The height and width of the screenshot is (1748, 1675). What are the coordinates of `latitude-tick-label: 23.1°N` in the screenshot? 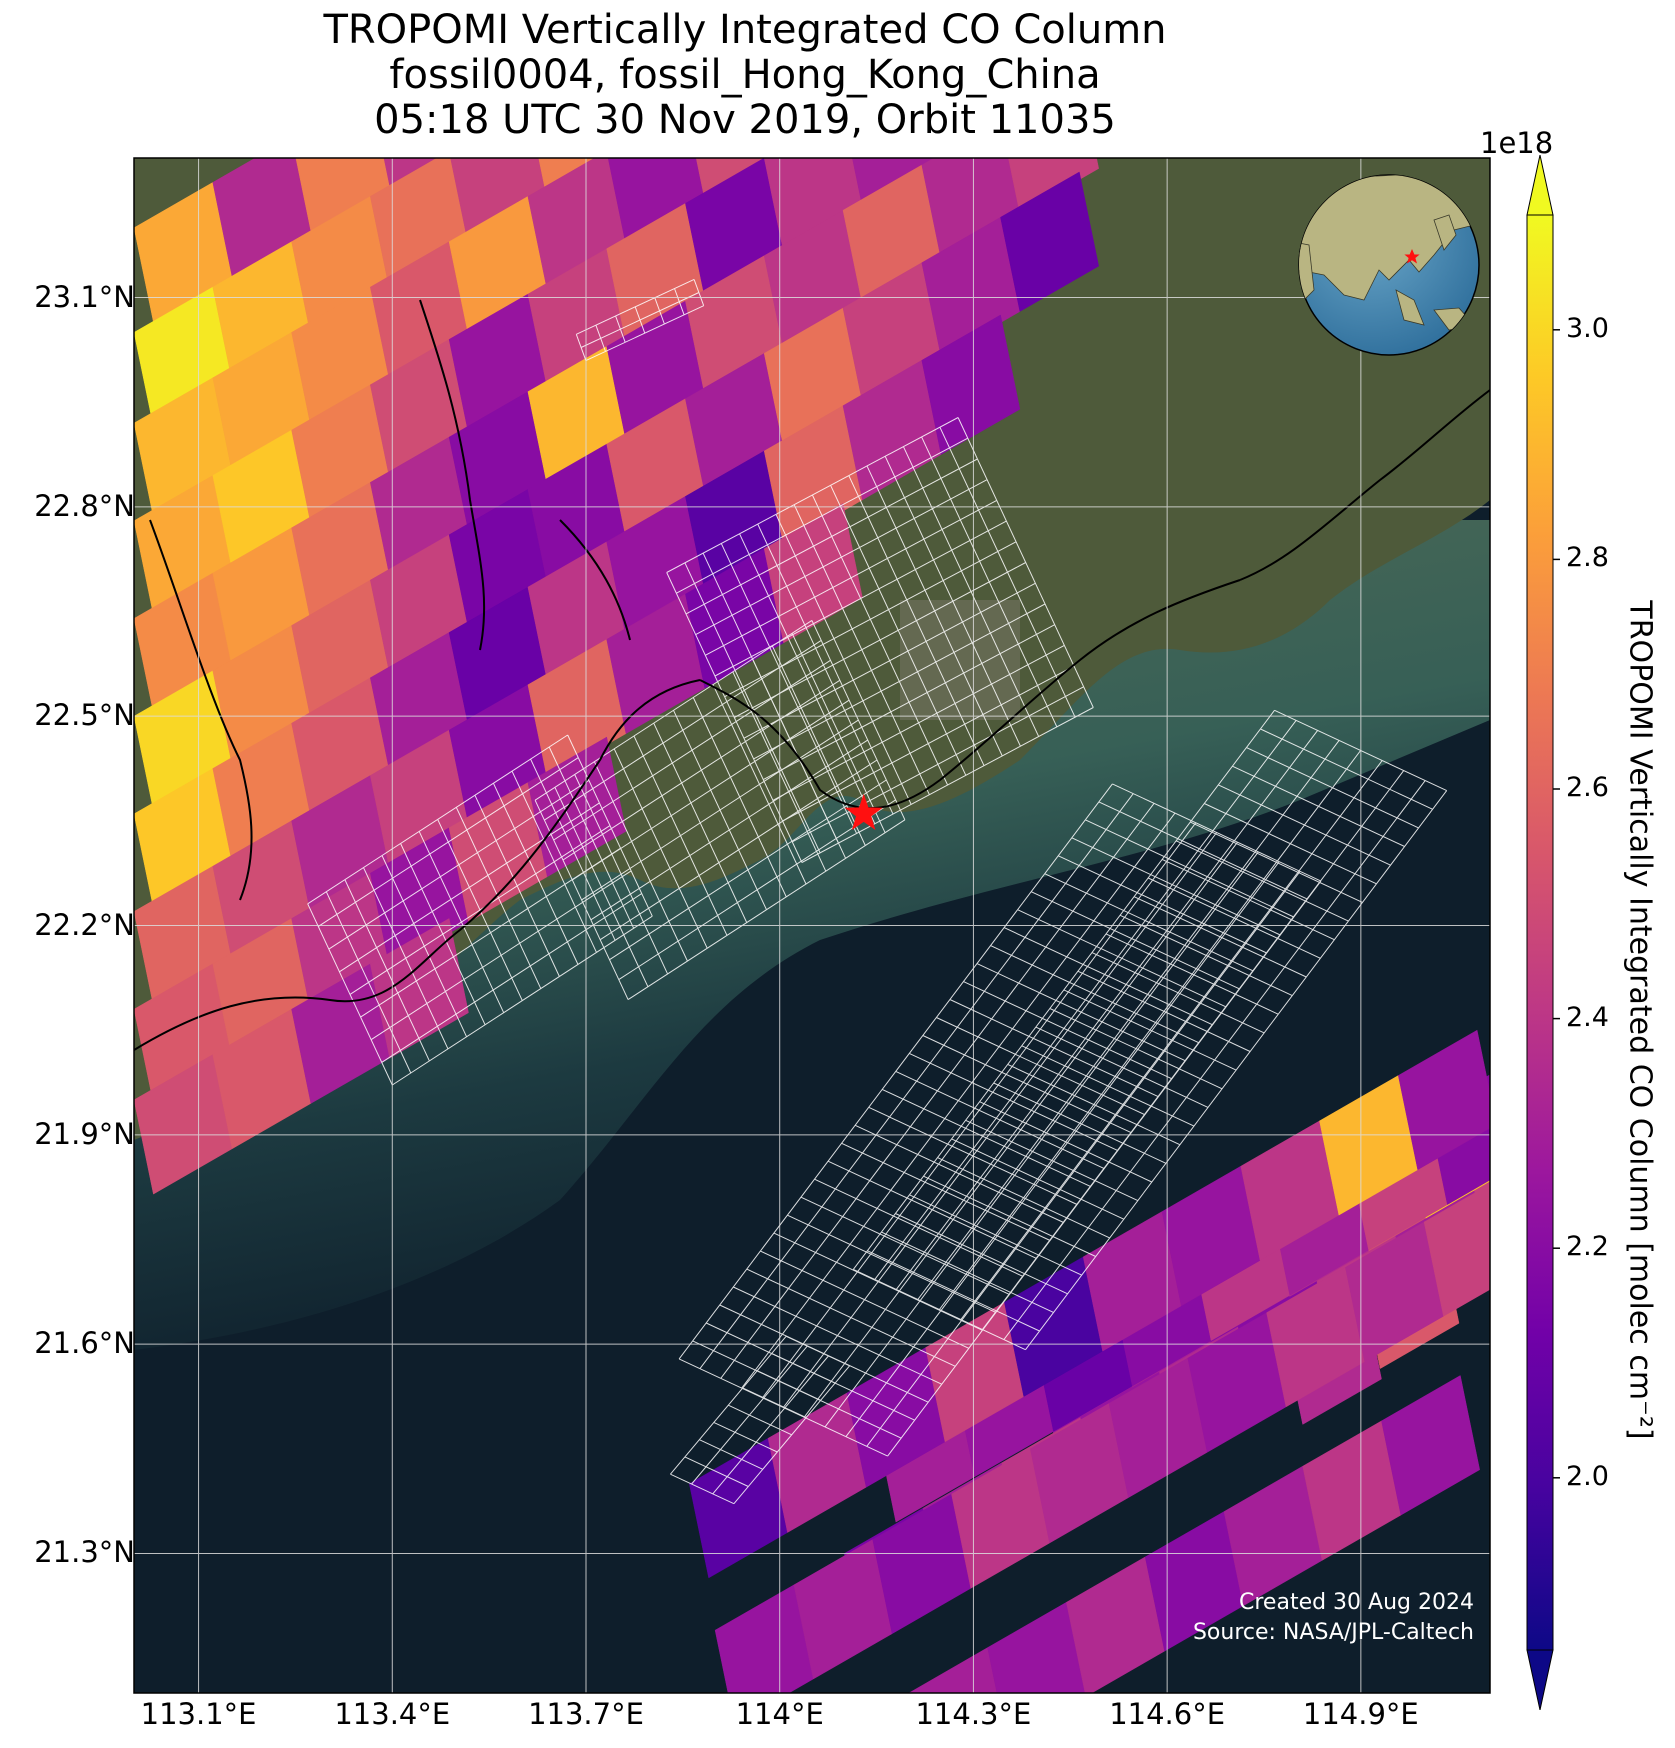 It's located at (84, 296).